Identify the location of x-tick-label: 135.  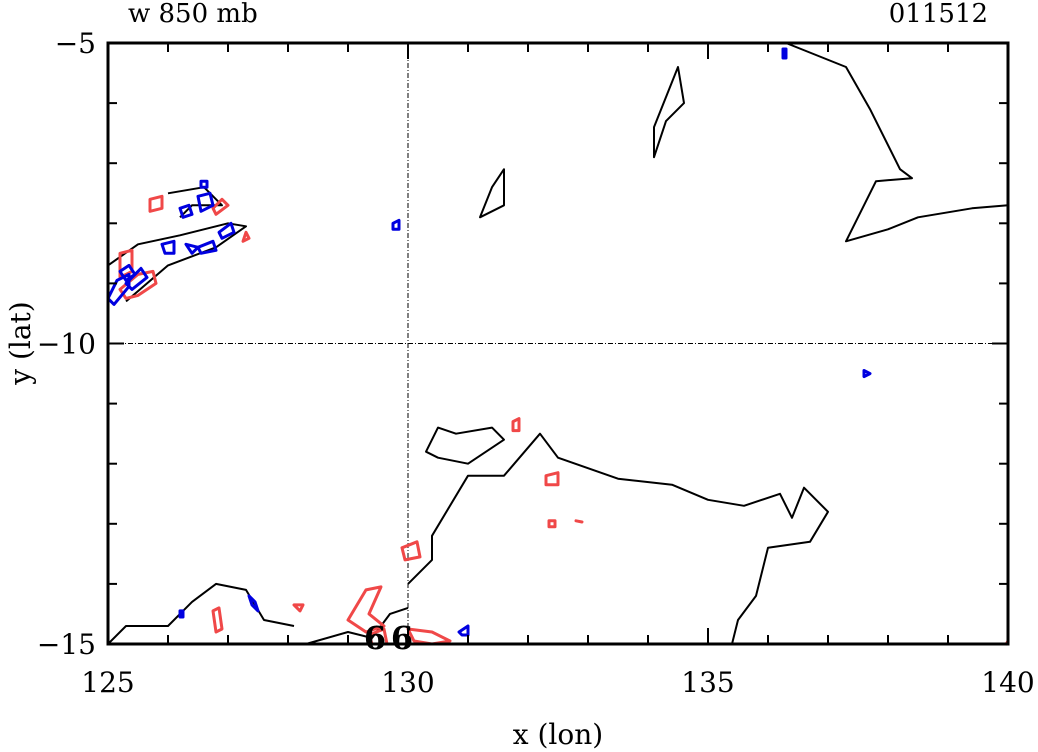
(707, 682).